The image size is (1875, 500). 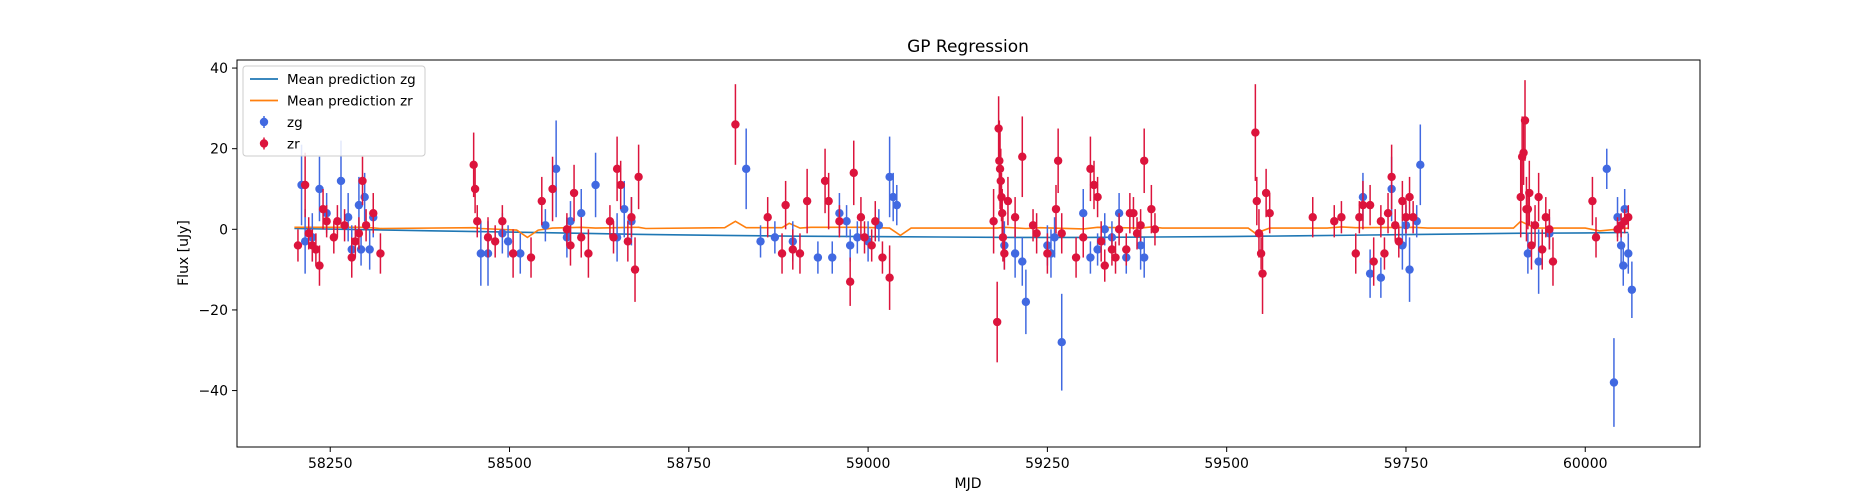 What do you see at coordinates (1585, 464) in the screenshot?
I see `x-tick-label: 60000` at bounding box center [1585, 464].